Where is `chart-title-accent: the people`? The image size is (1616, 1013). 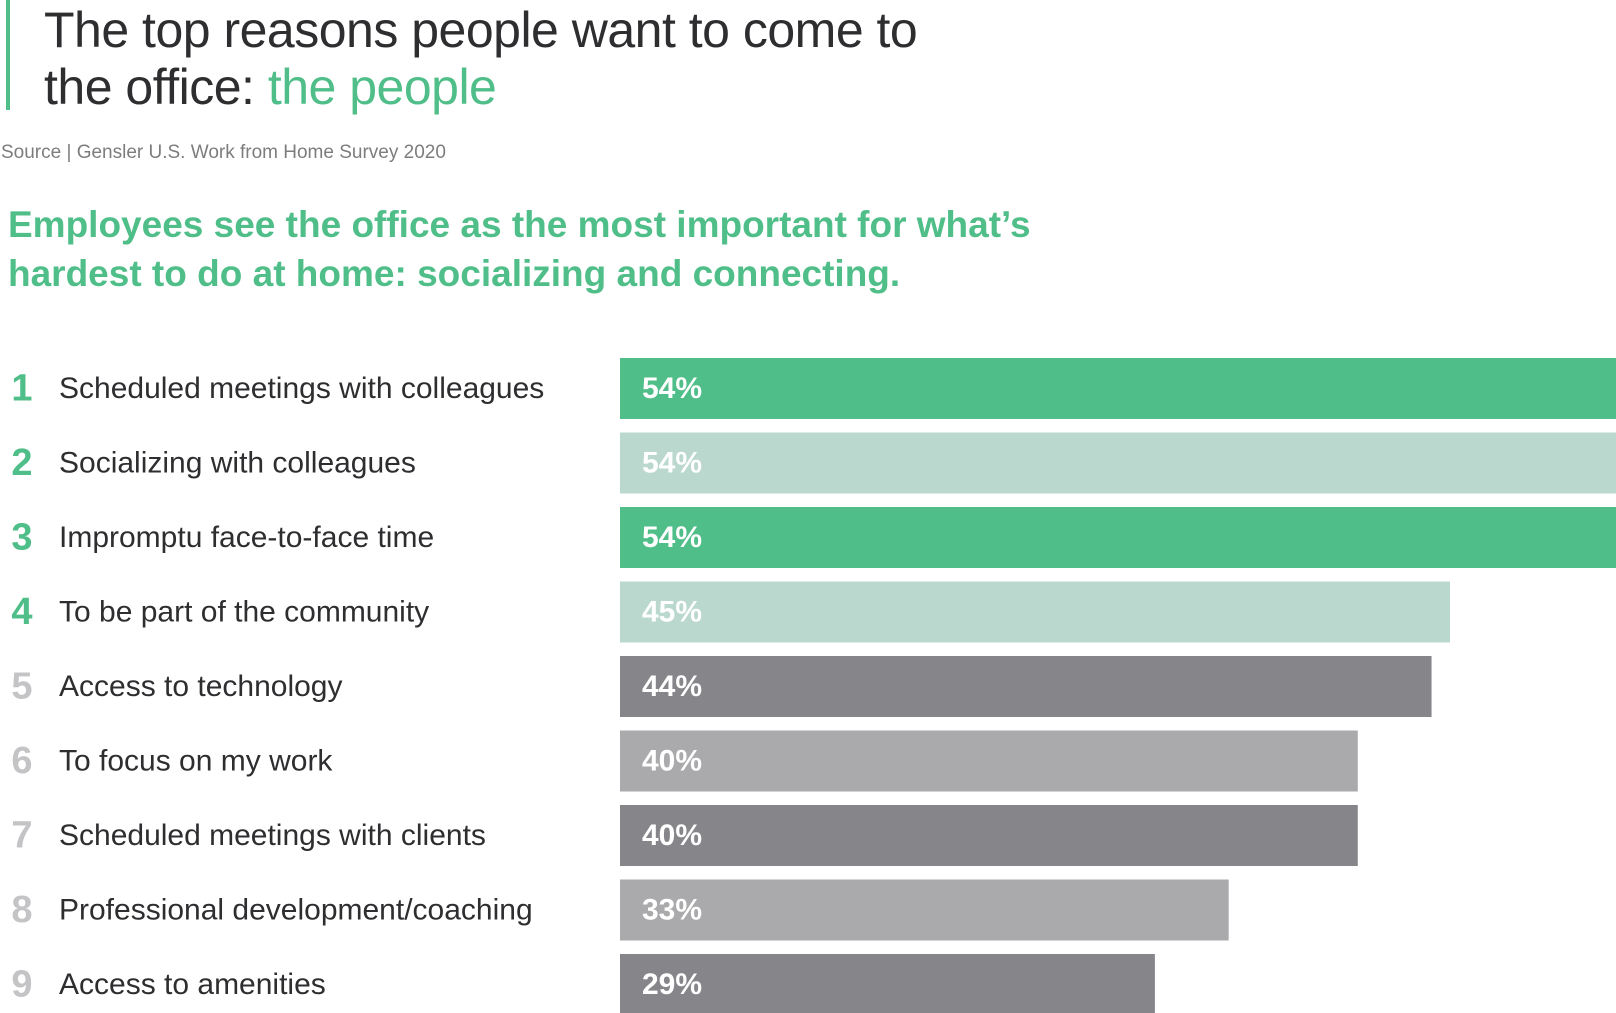
chart-title-accent: the people is located at coordinates (382, 87).